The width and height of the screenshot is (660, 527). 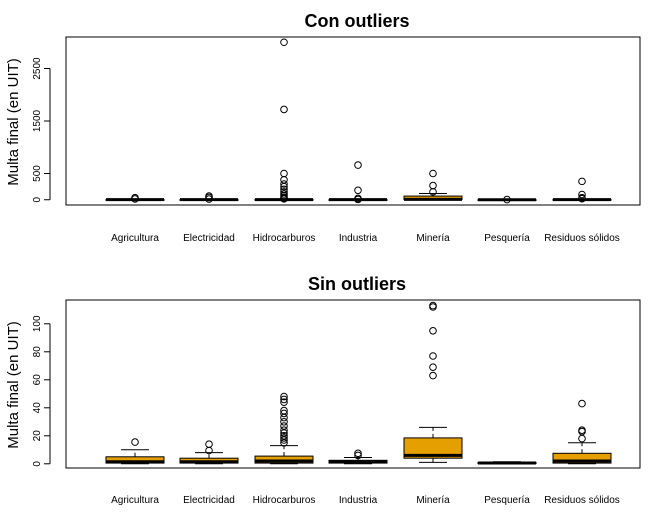 I want to click on y-tick-label: 20, so click(x=37, y=436).